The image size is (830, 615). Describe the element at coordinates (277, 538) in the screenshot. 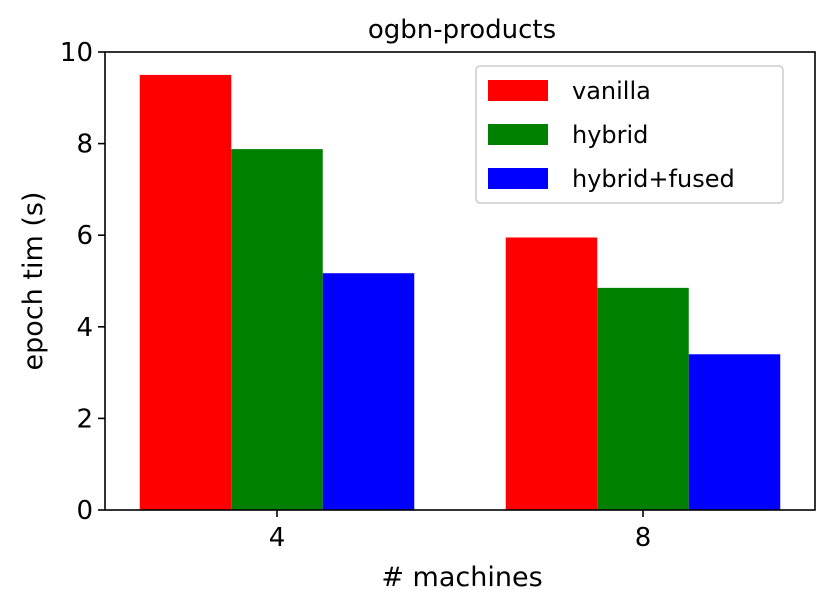

I see `x-tick-label: 4` at that location.